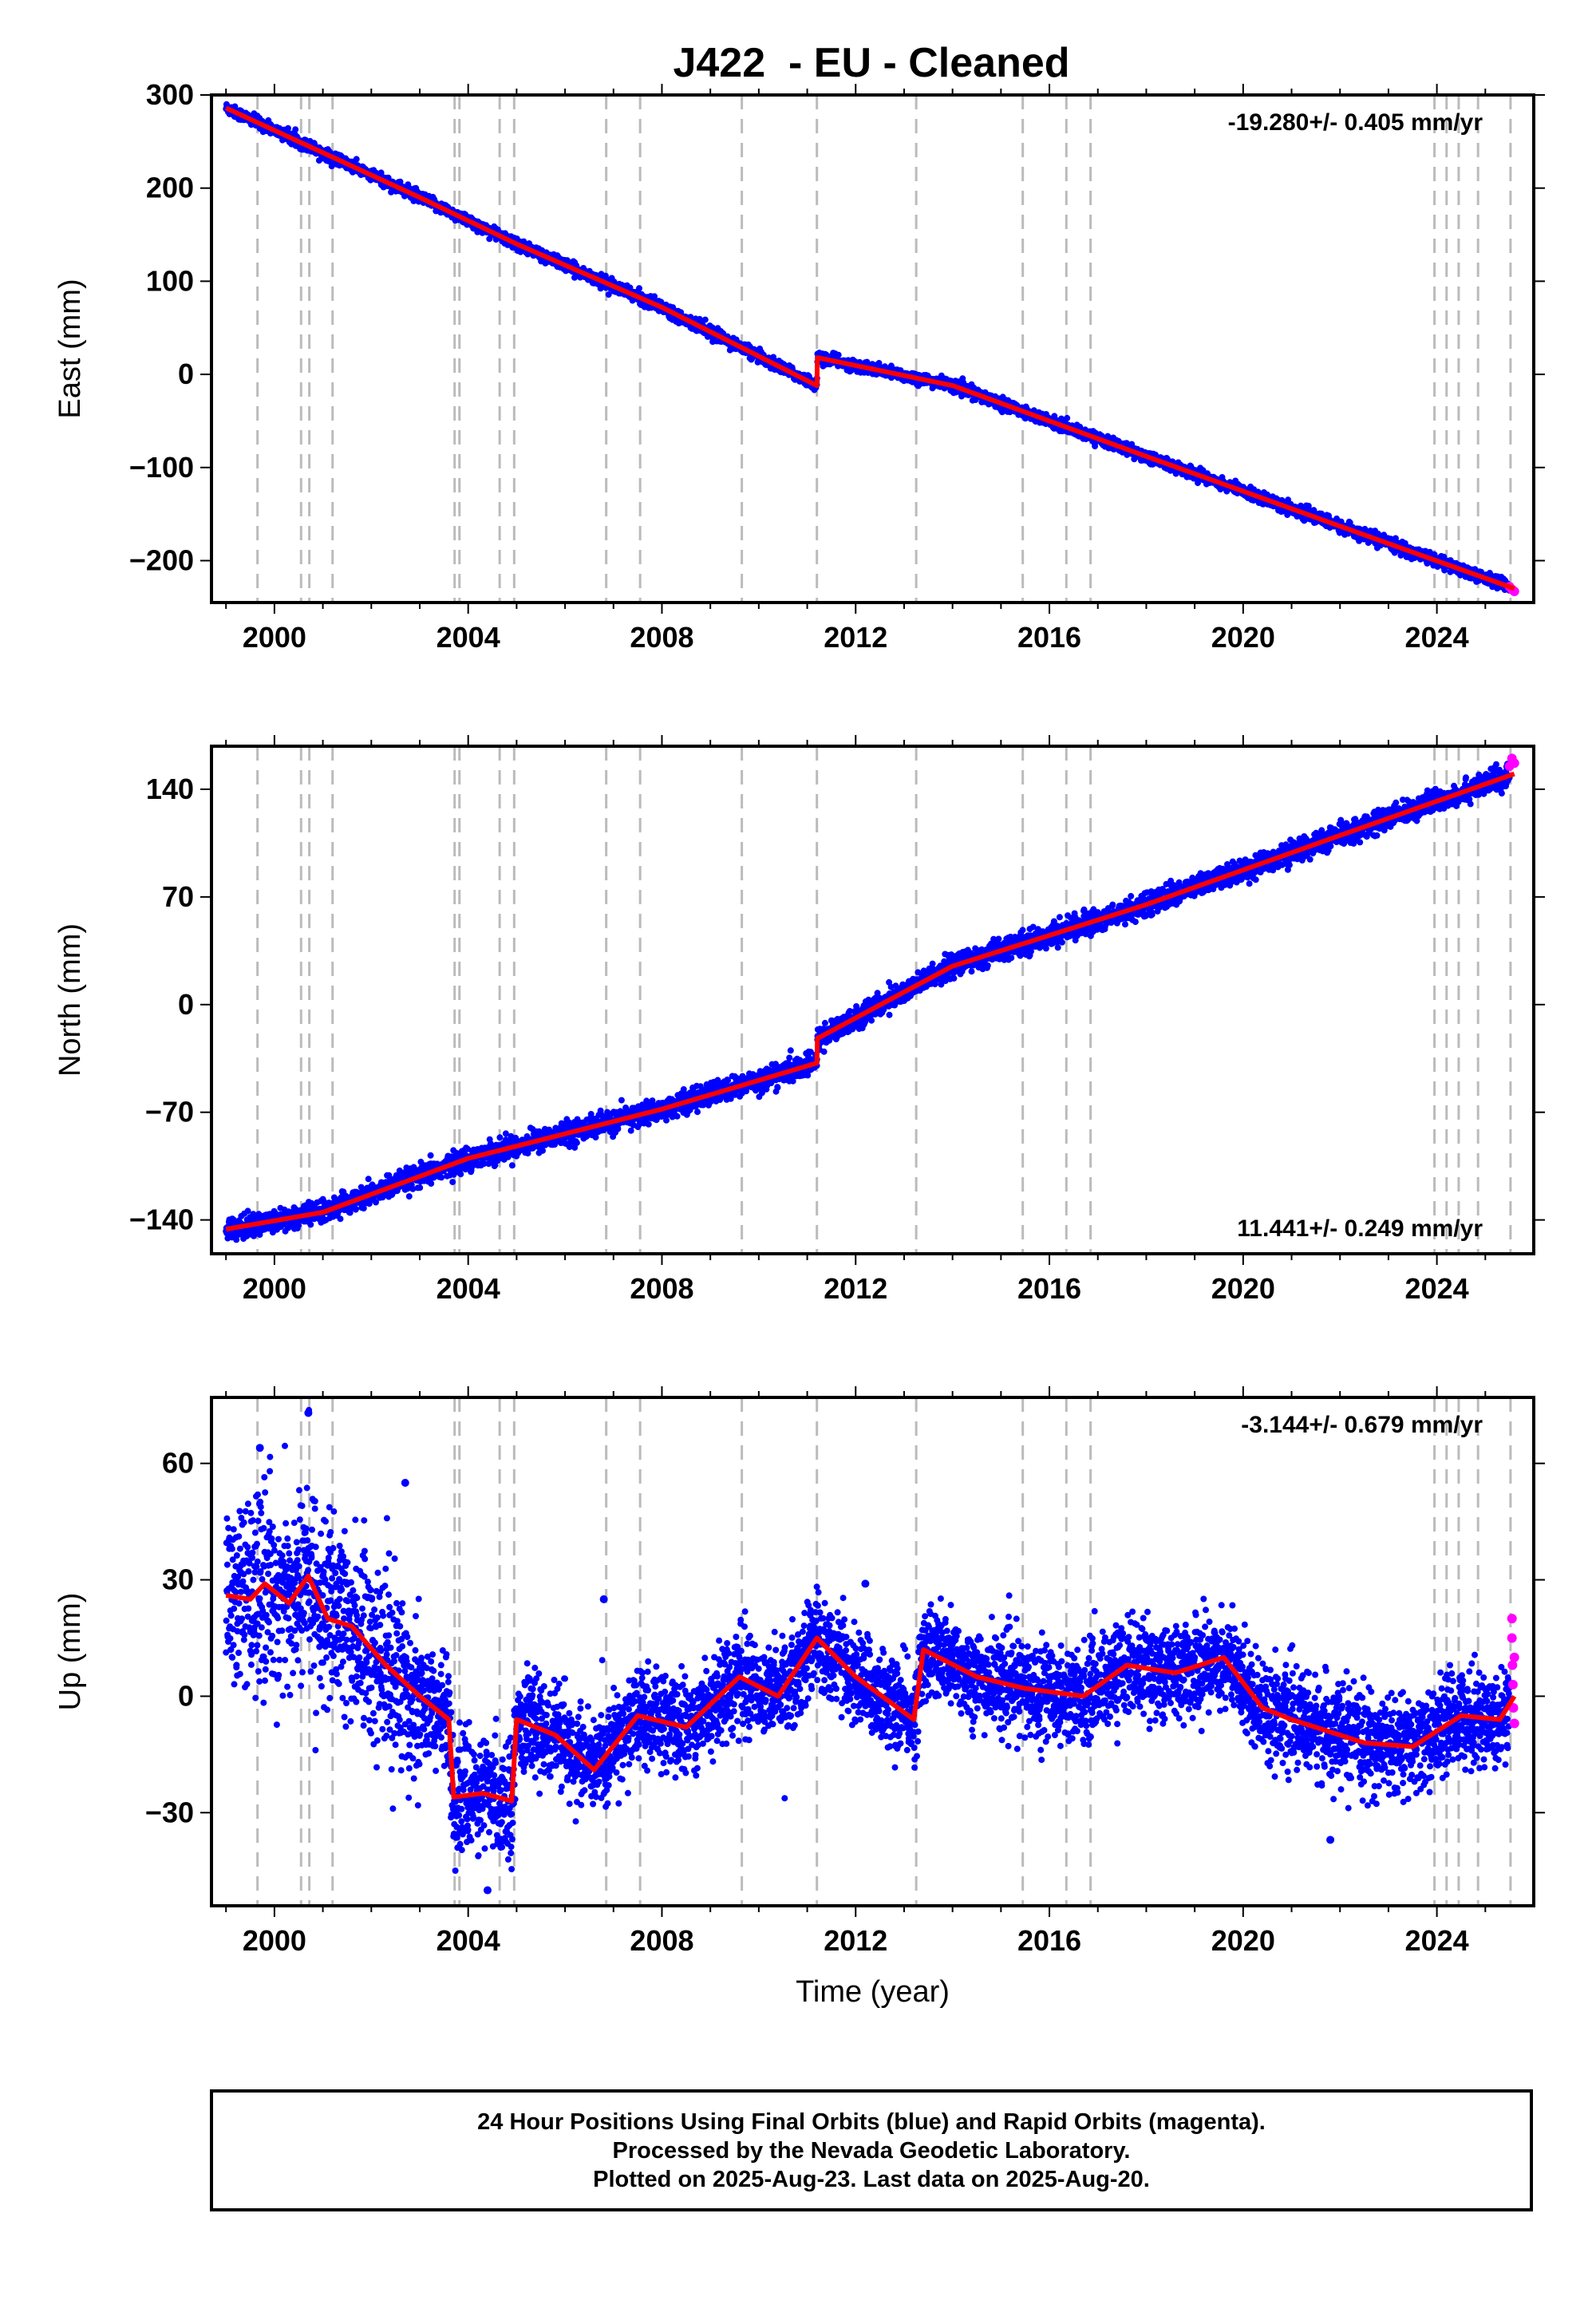 The width and height of the screenshot is (1596, 2316). Describe the element at coordinates (161, 467) in the screenshot. I see `y-tick-label: −100` at that location.